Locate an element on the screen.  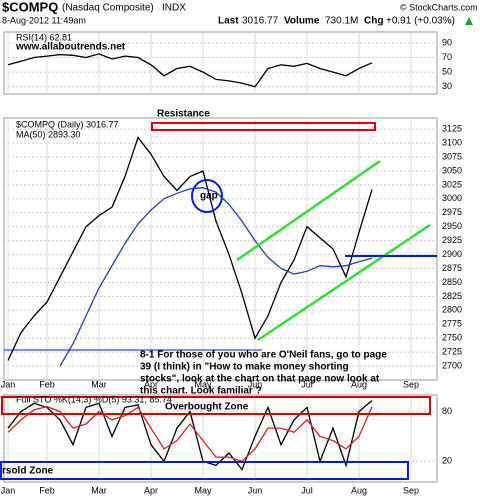
y-tick-label: 2800 is located at coordinates (452, 310).